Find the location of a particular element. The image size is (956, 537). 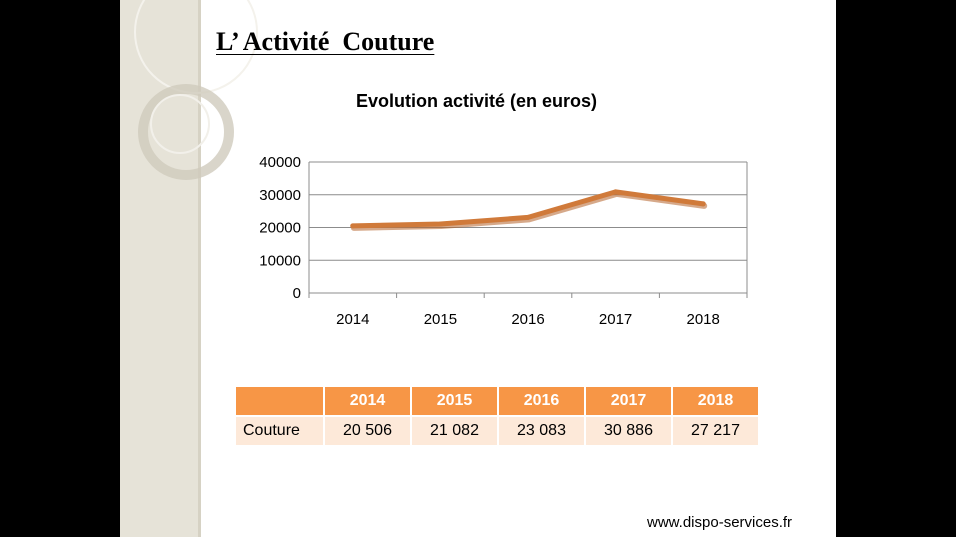

x-tick-label: 2016 is located at coordinates (527, 319).